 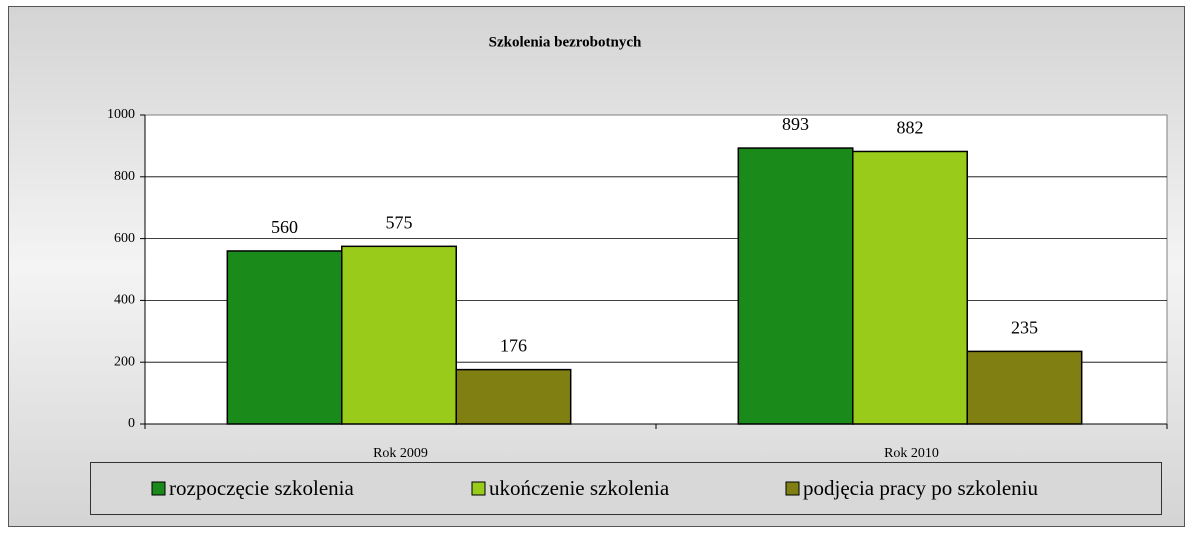 I want to click on value-label: 575, so click(x=399, y=222).